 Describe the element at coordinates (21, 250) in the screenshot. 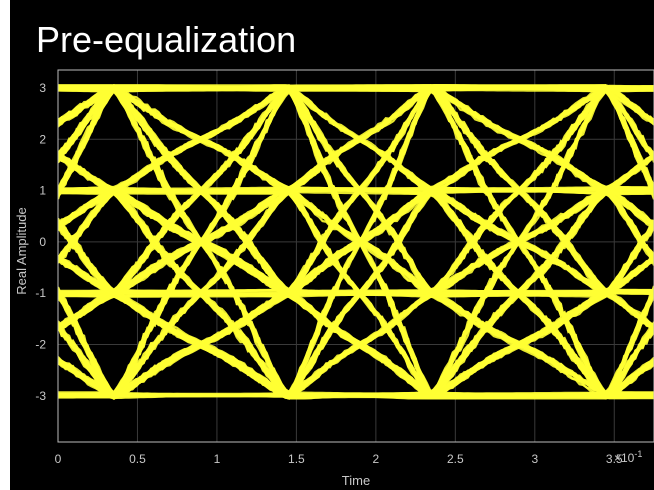

I see `y-axis-label: Real Amplitude` at that location.